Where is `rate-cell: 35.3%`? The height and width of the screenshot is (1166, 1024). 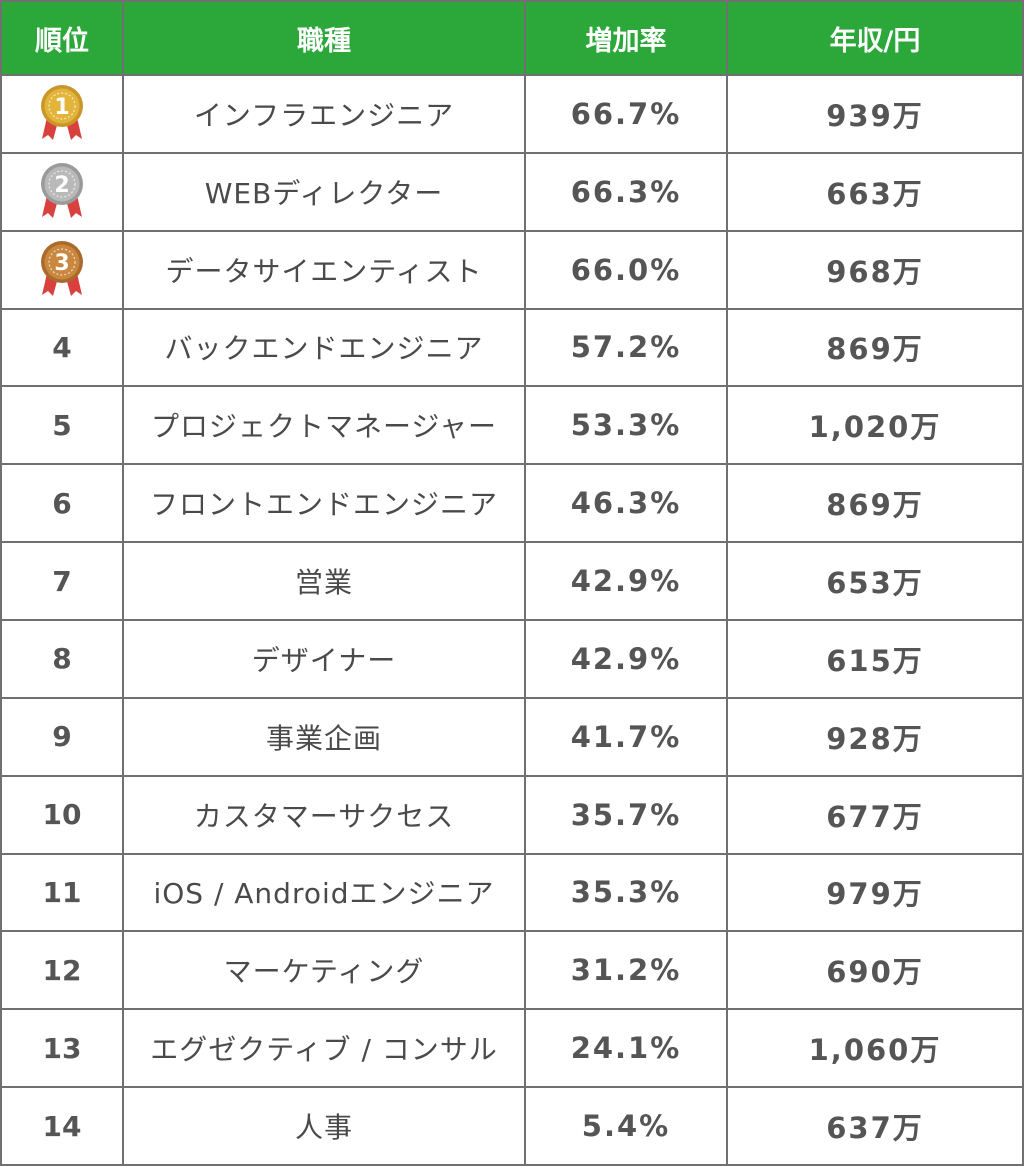 rate-cell: 35.3% is located at coordinates (626, 892).